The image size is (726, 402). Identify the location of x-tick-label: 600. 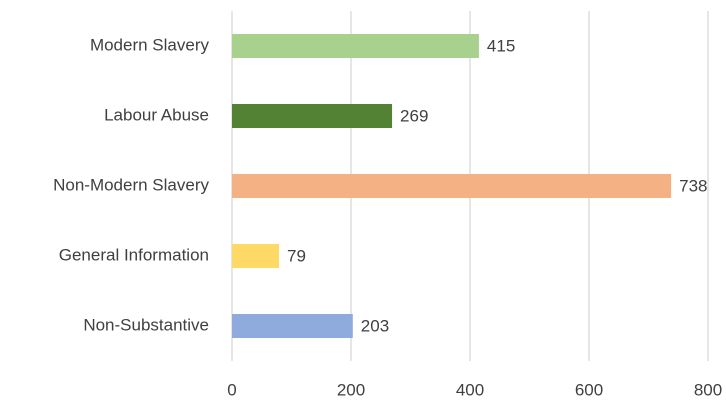
(589, 389).